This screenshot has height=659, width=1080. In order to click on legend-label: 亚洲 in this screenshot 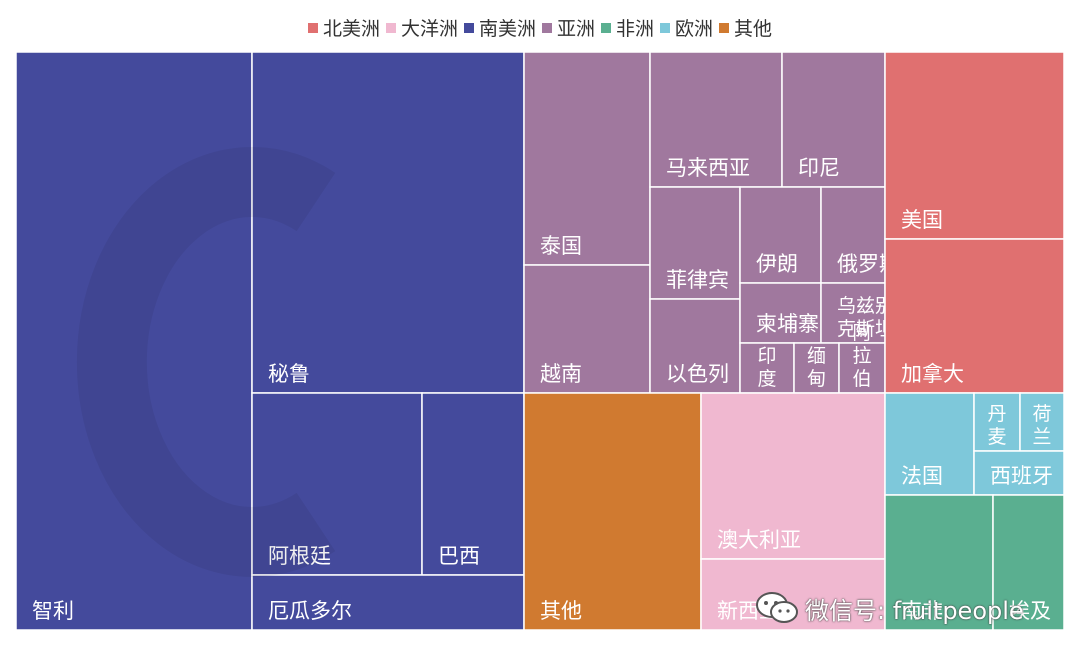, I will do `click(575, 29)`.